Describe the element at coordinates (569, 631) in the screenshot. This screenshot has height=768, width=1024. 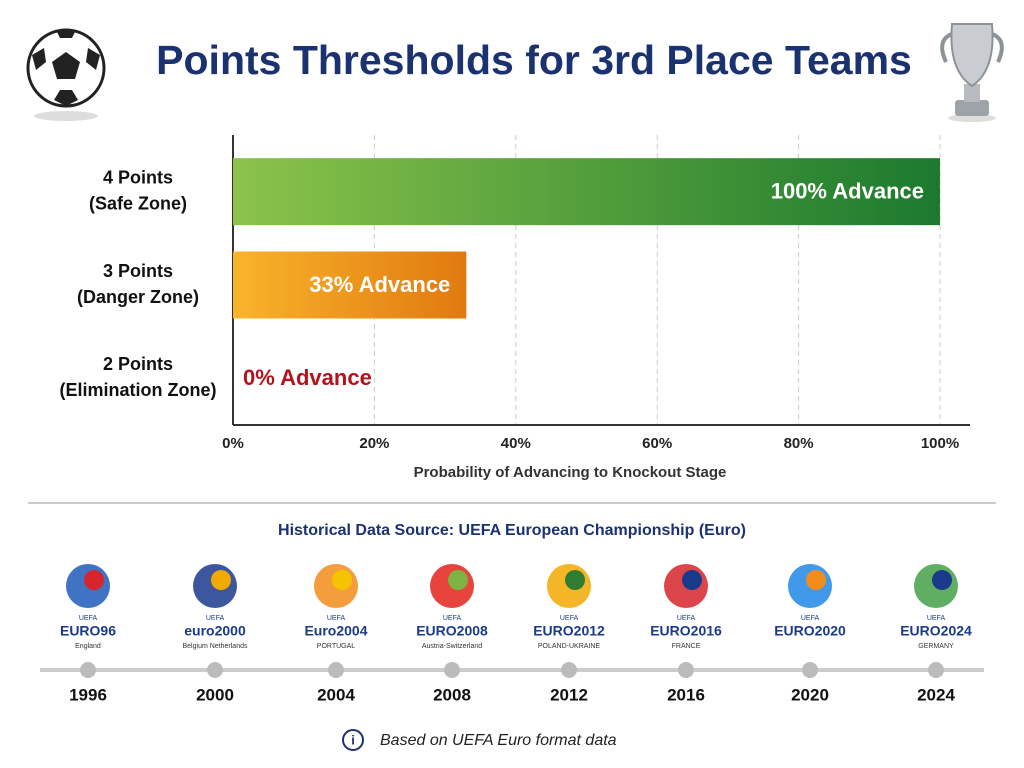
I see `logo-name: EURO2012` at that location.